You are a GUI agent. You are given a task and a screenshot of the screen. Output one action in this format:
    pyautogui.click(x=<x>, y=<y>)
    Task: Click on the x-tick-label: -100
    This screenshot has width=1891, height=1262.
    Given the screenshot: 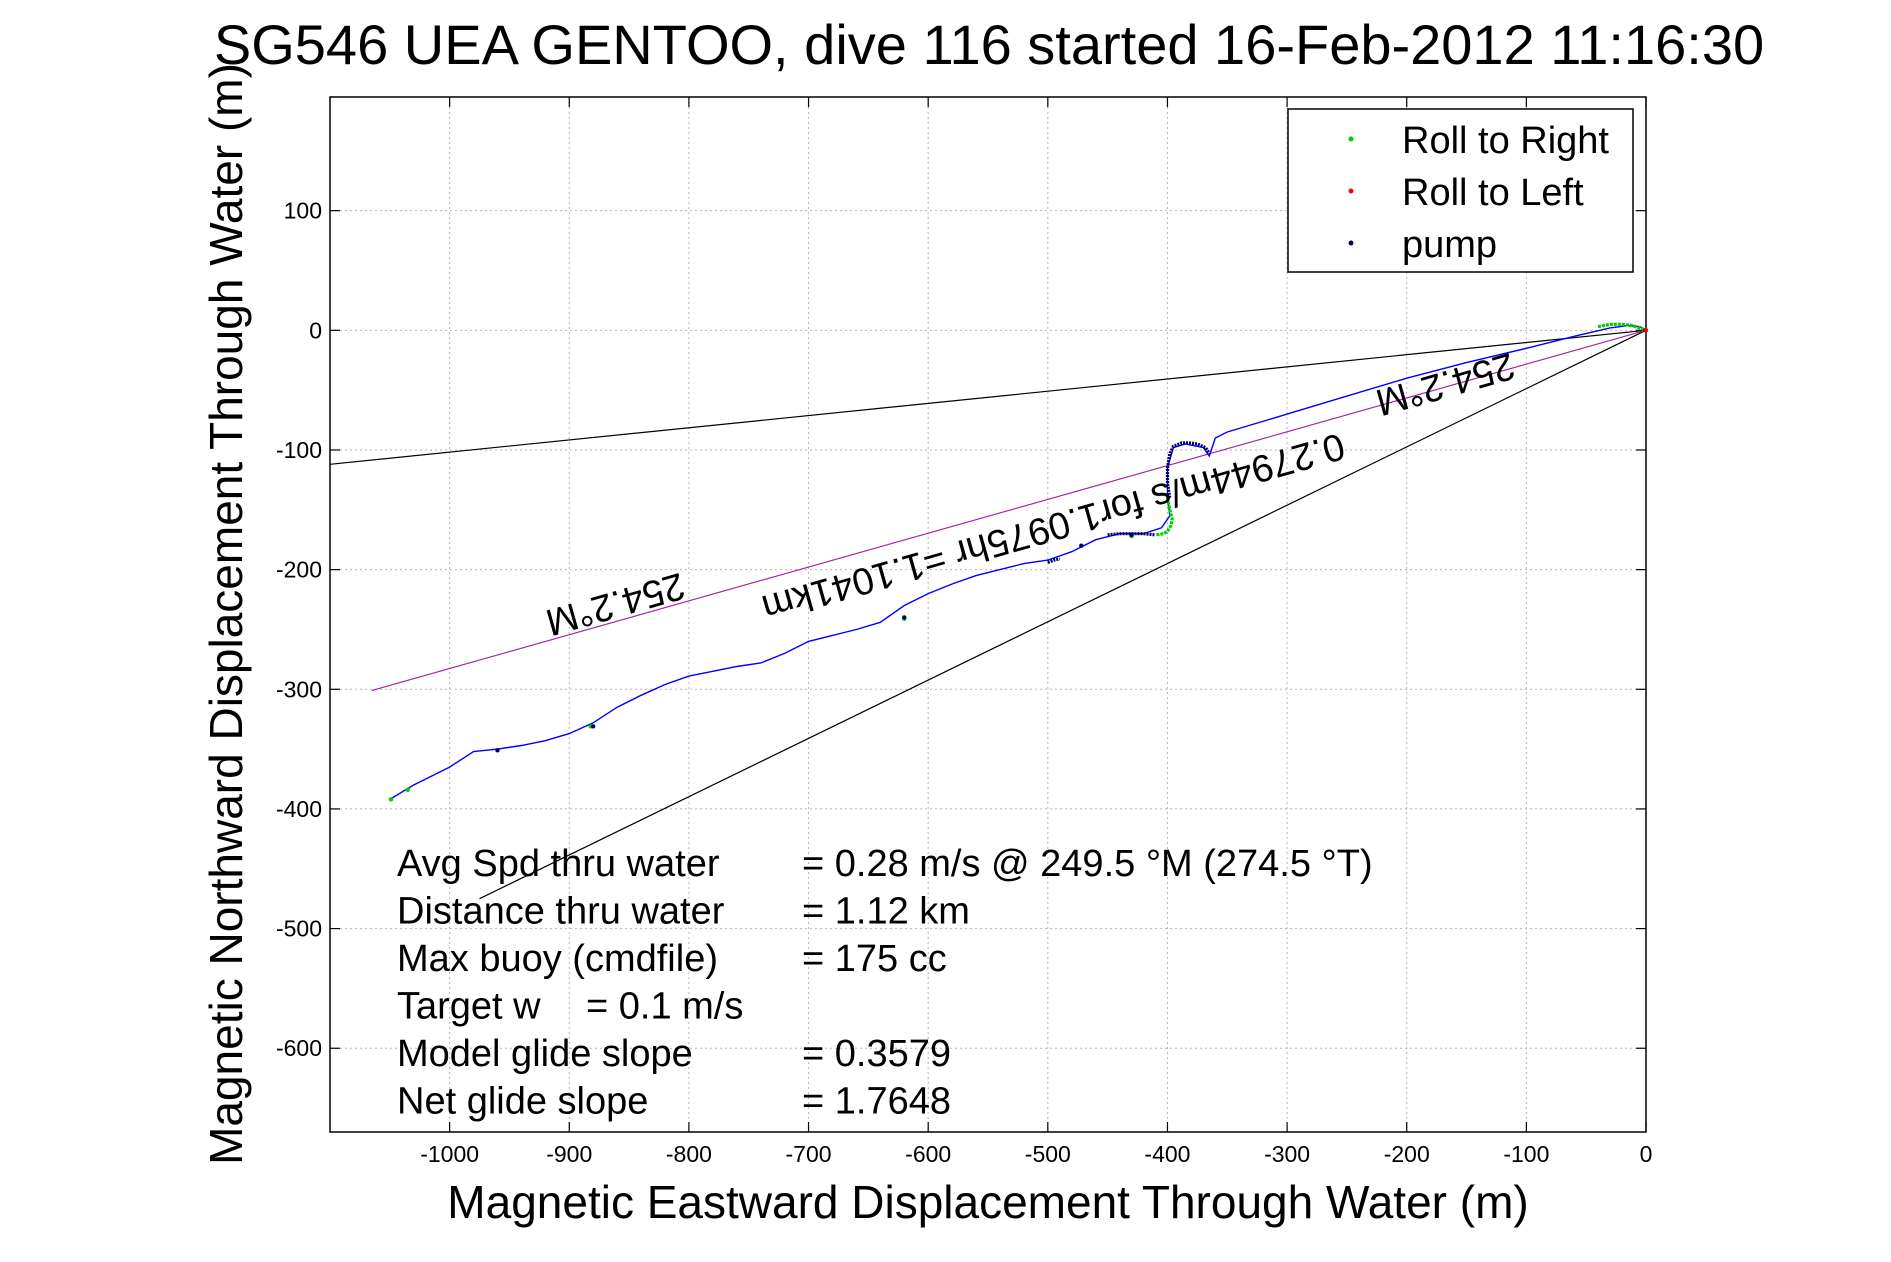 What is the action you would take?
    pyautogui.click(x=1526, y=1154)
    